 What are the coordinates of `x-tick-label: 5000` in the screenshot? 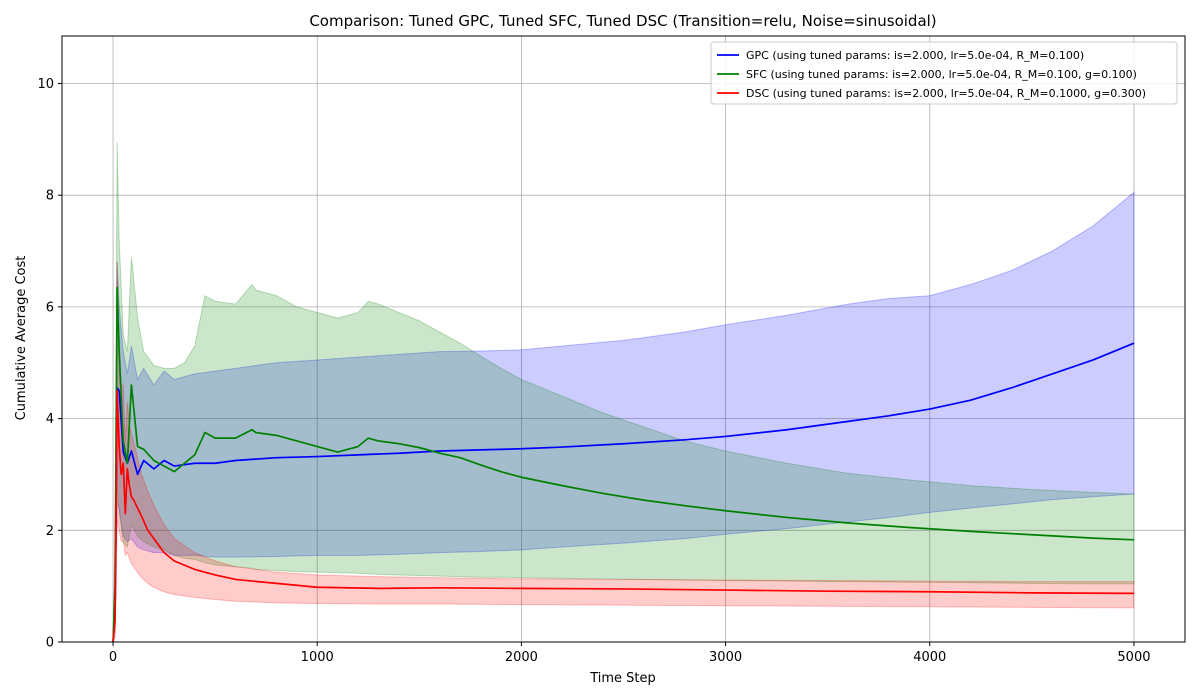 It's located at (1133, 657).